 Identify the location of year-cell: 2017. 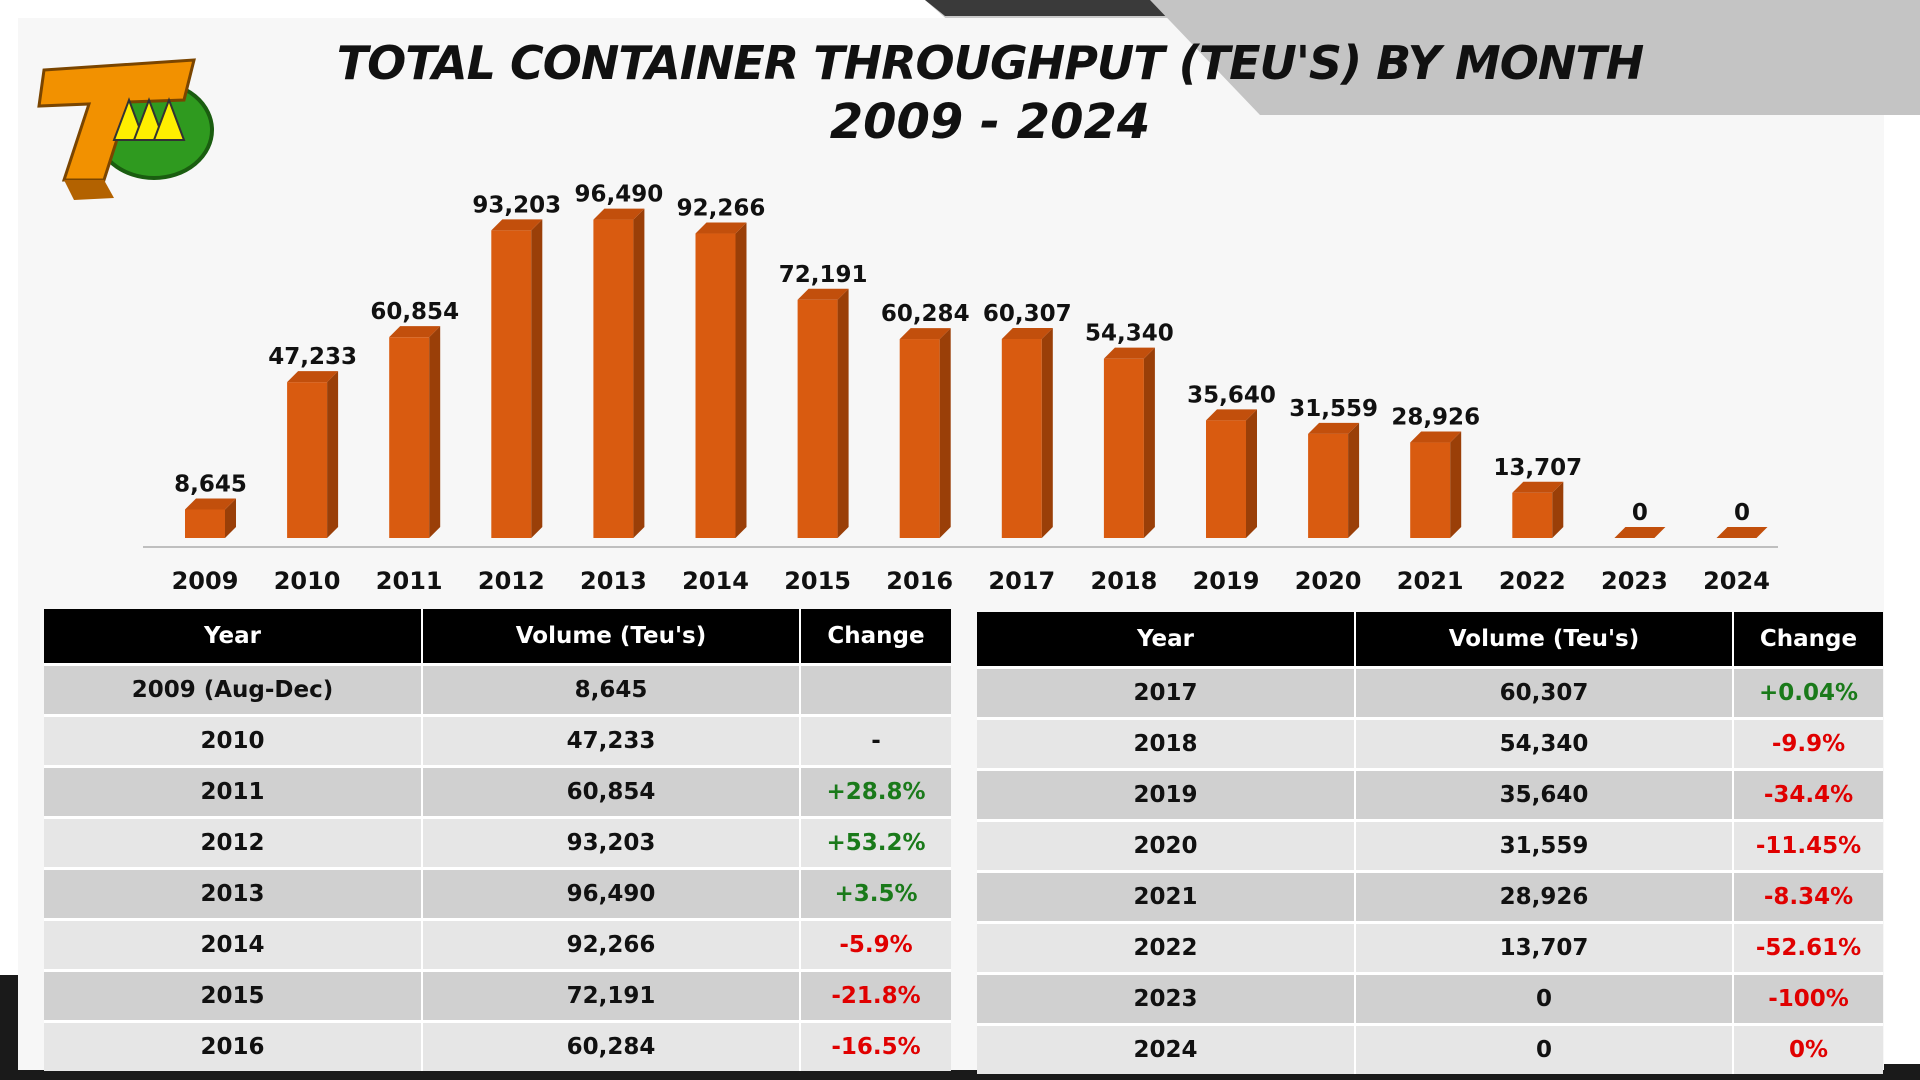
(1166, 692).